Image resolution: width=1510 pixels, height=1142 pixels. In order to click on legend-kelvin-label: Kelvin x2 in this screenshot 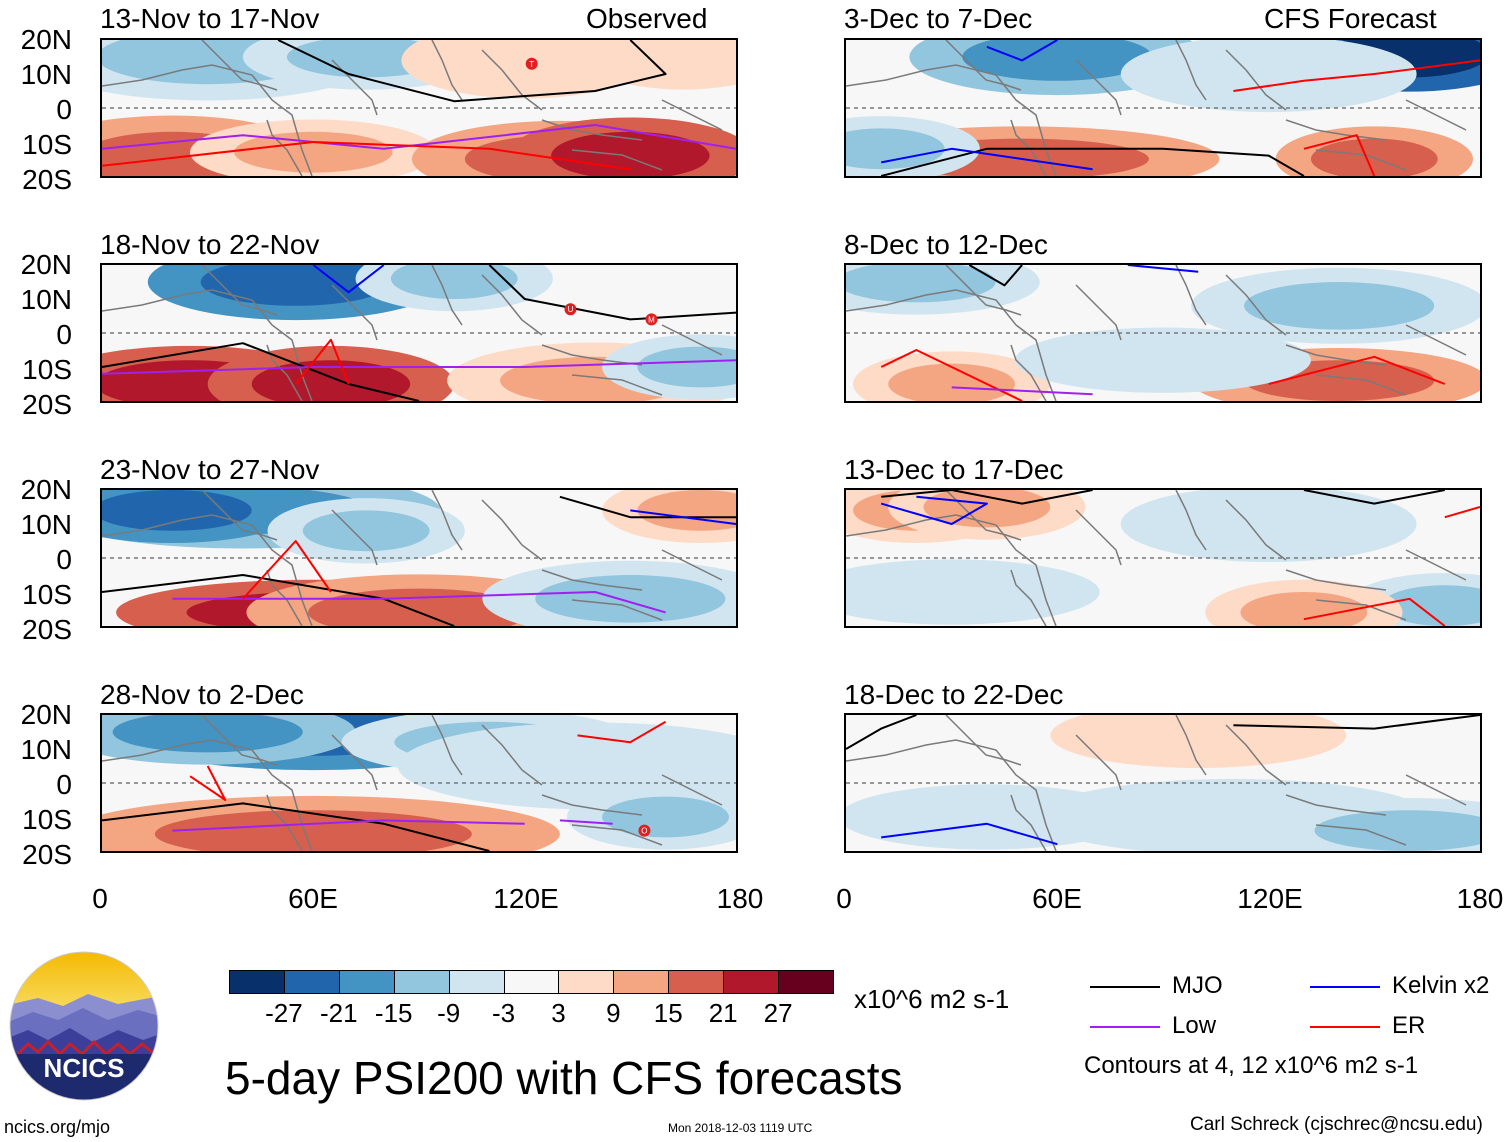, I will do `click(1441, 985)`.